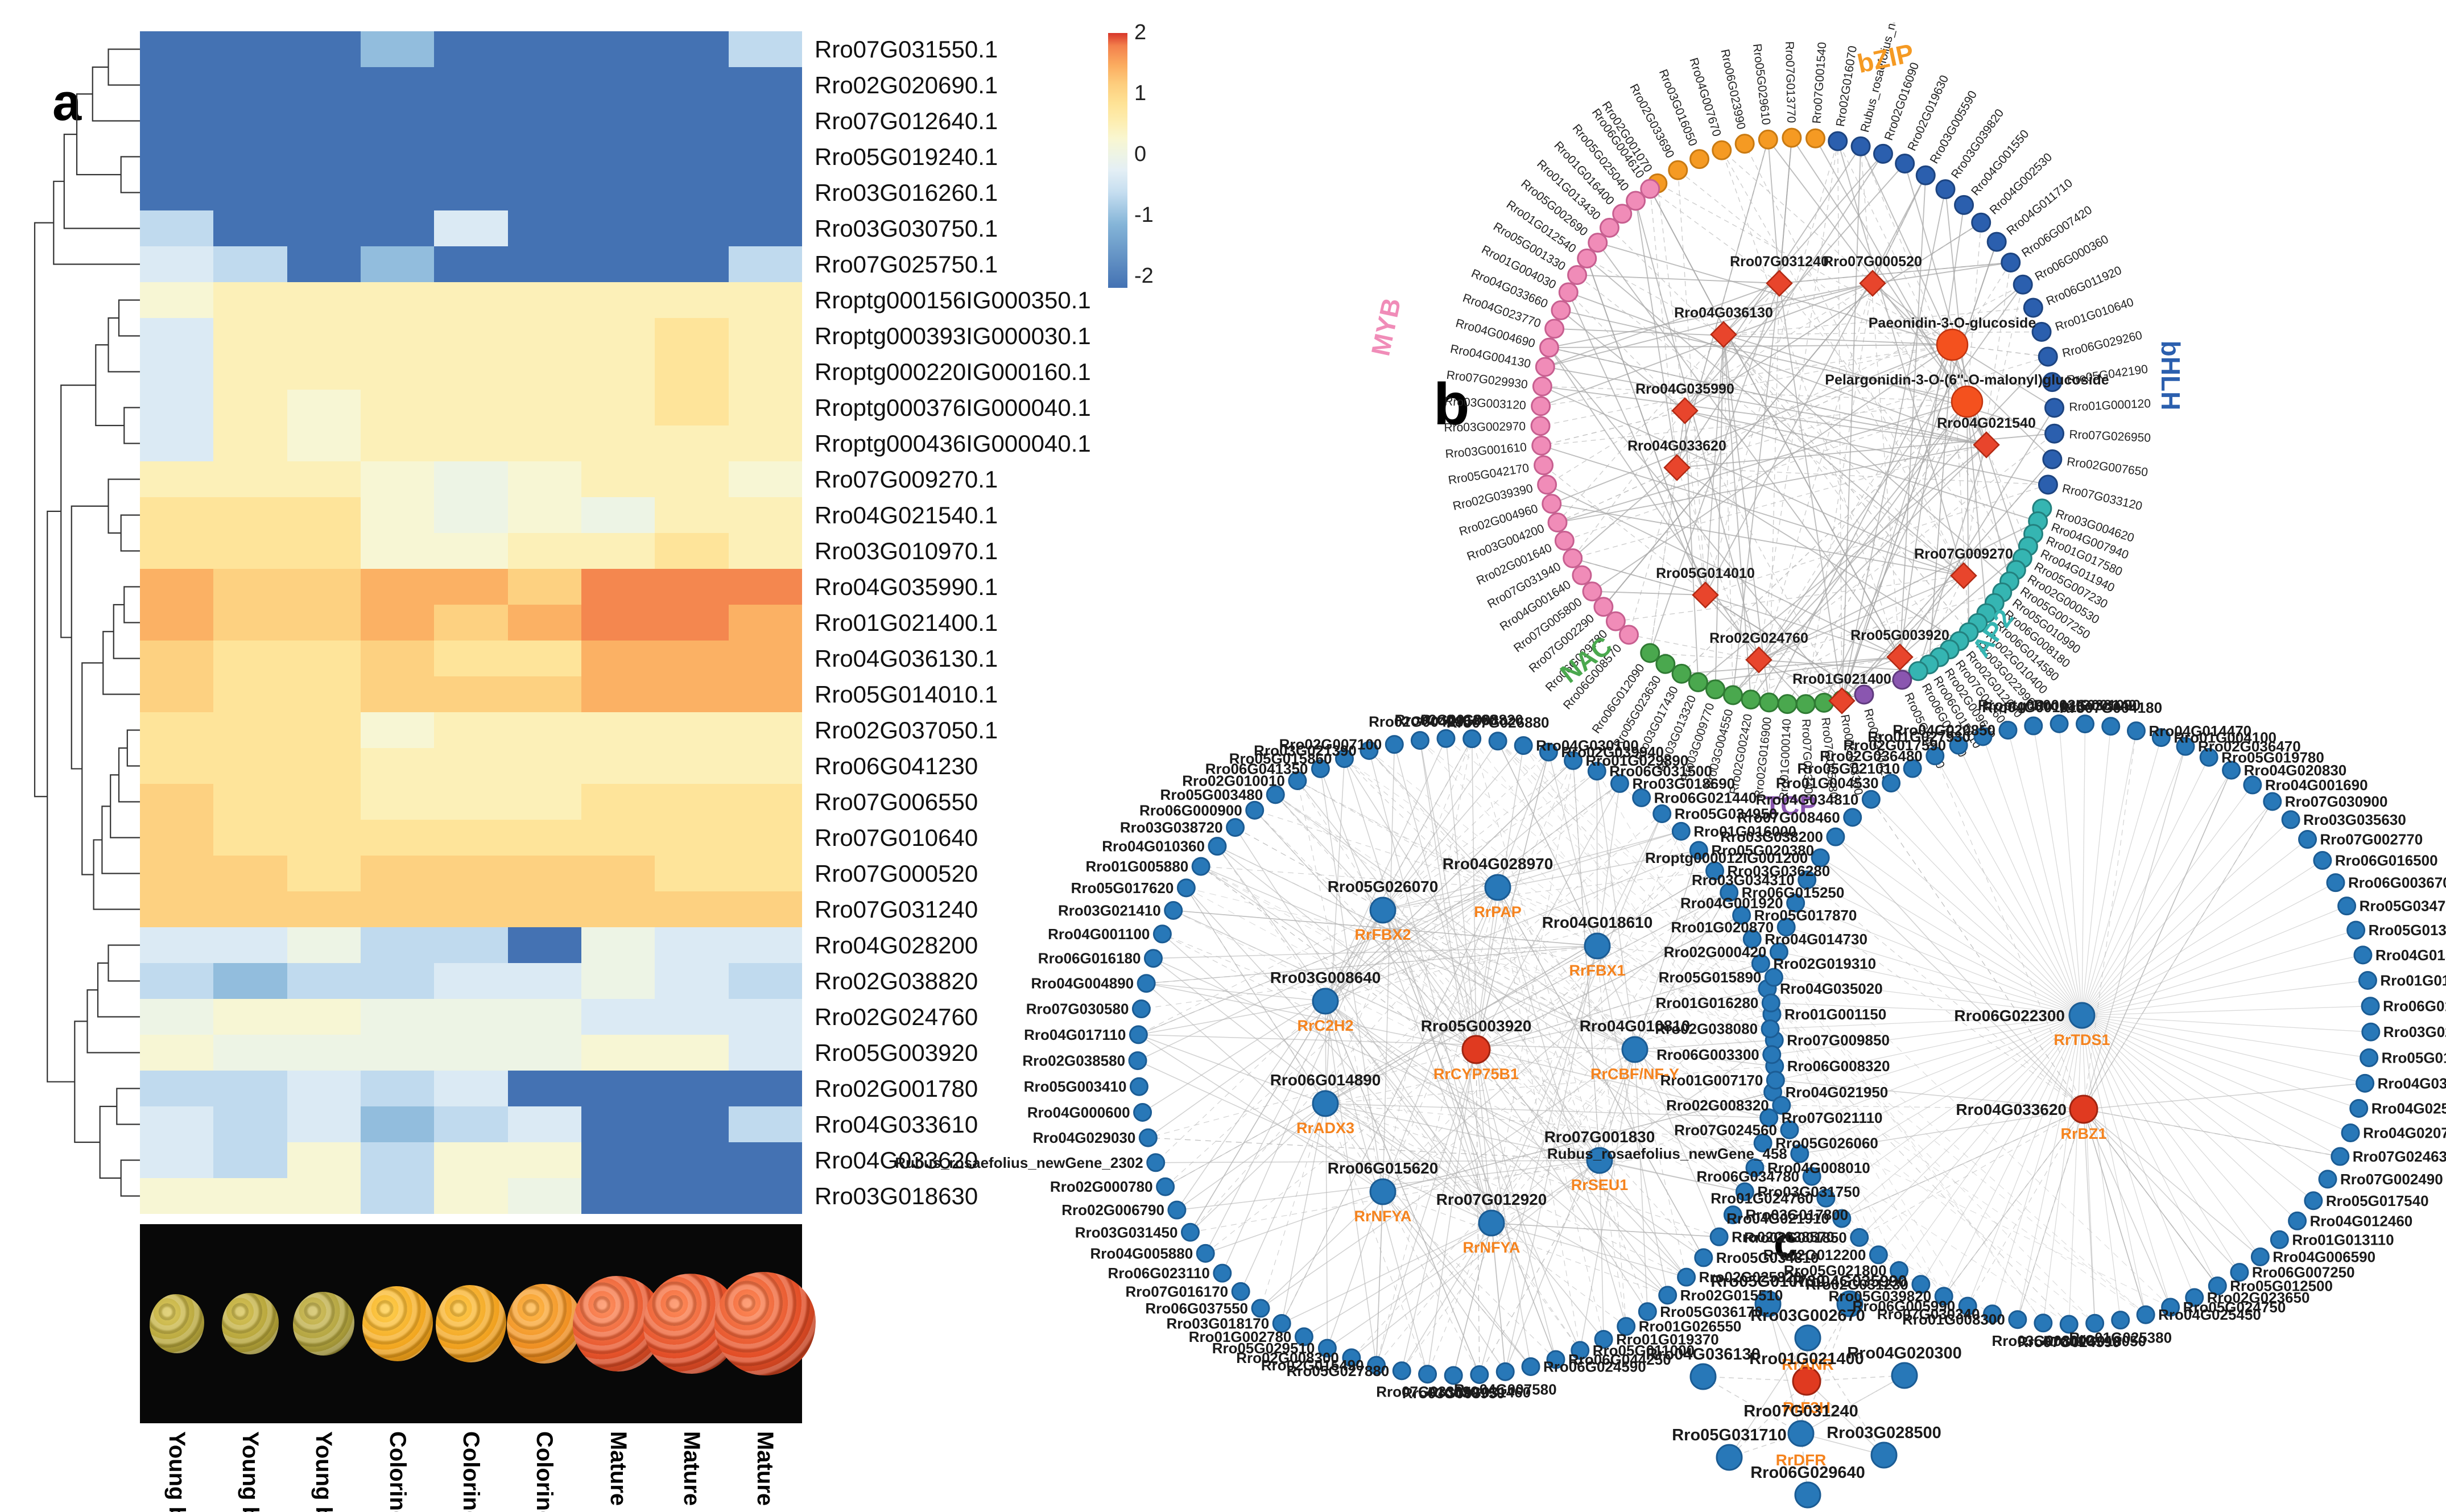  What do you see at coordinates (907, 156) in the screenshot?
I see `gene-label: Rro05G019240.1` at bounding box center [907, 156].